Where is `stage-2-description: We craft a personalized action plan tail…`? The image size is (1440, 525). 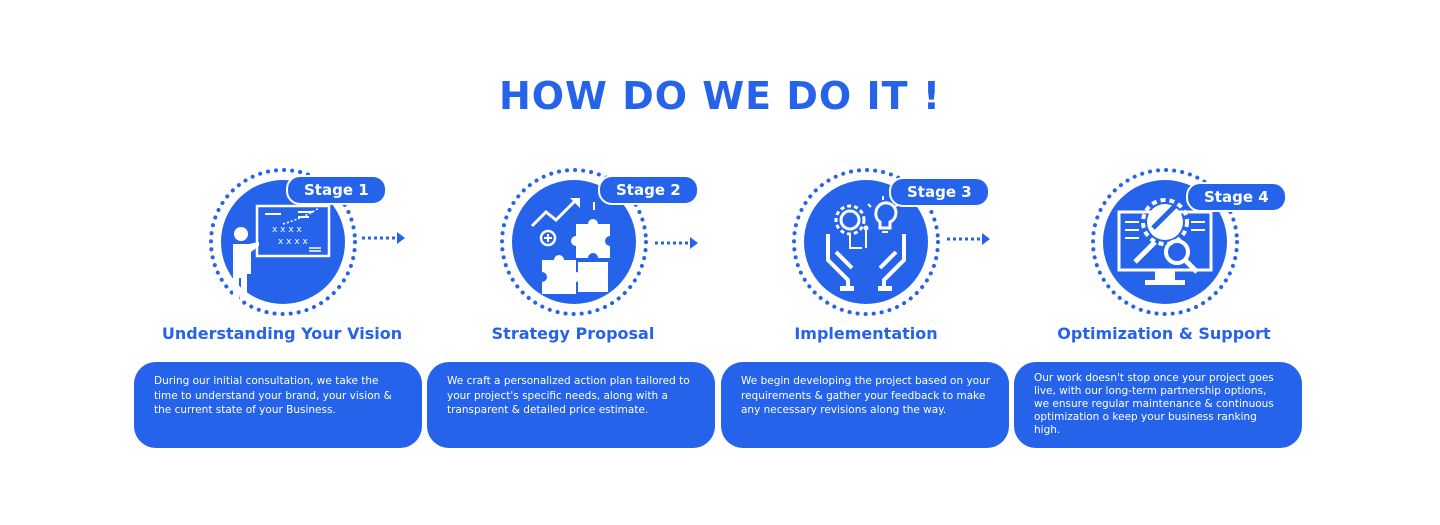 stage-2-description: We craft a personalized action plan tail… is located at coordinates (568, 395).